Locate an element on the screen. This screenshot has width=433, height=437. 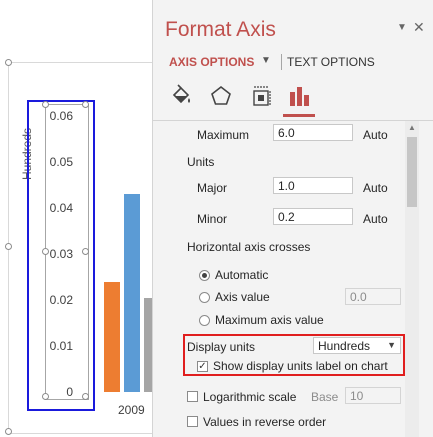
base-input: 10 is located at coordinates (373, 395).